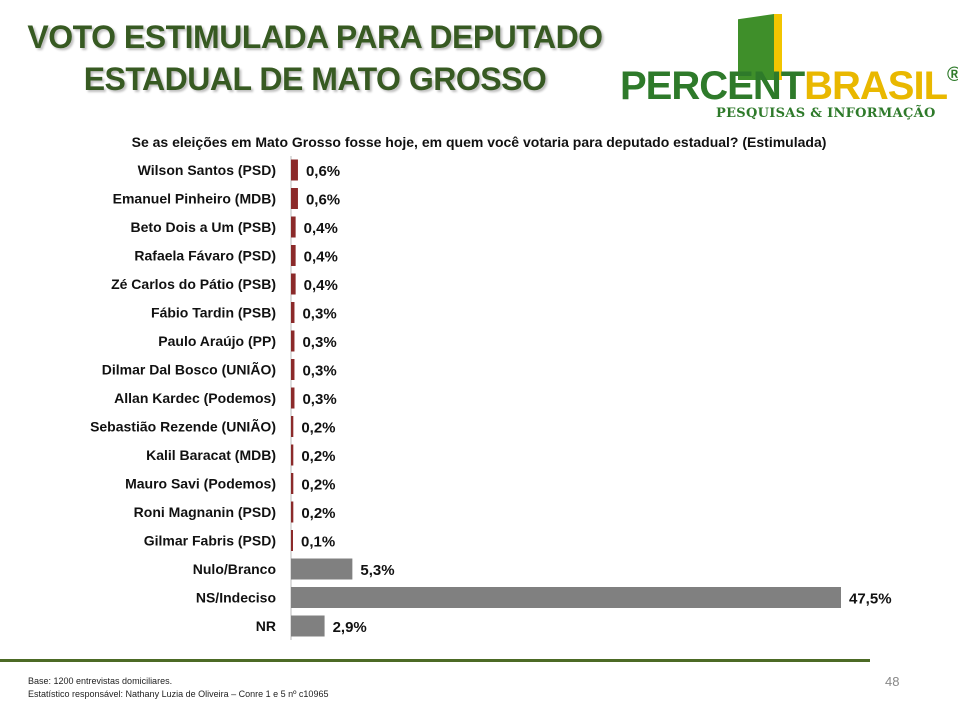 The width and height of the screenshot is (958, 711). Describe the element at coordinates (213, 313) in the screenshot. I see `category-label: Fábio Tardin (PSB)` at that location.